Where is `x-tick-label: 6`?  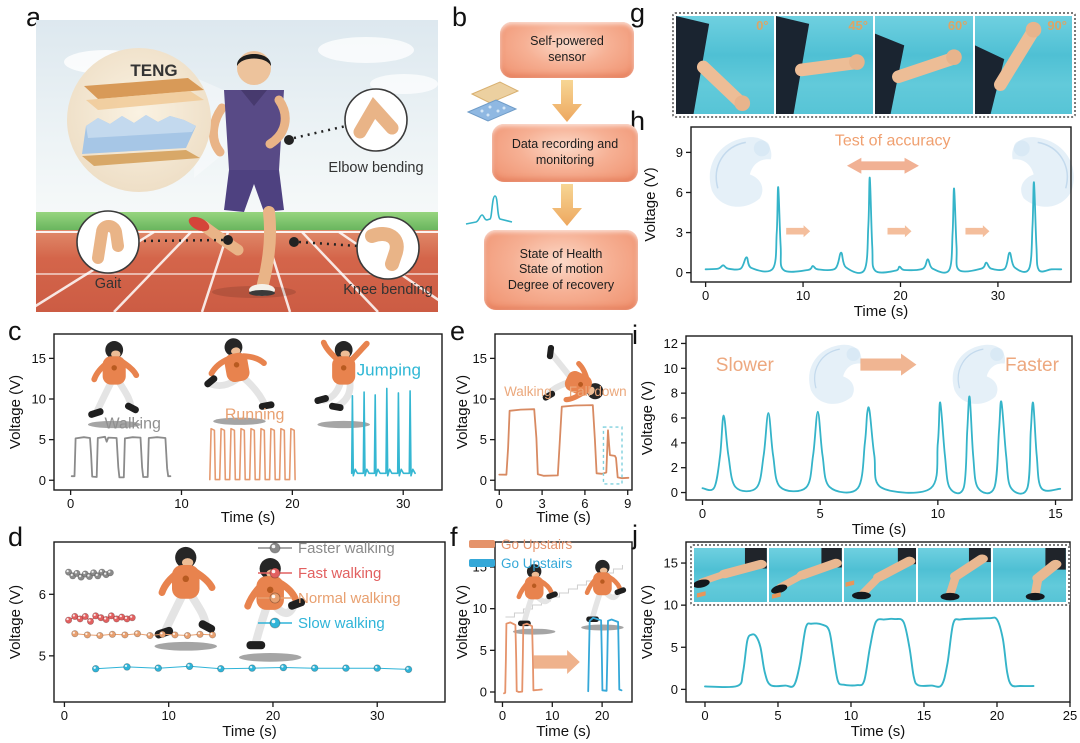 x-tick-label: 6 is located at coordinates (584, 503).